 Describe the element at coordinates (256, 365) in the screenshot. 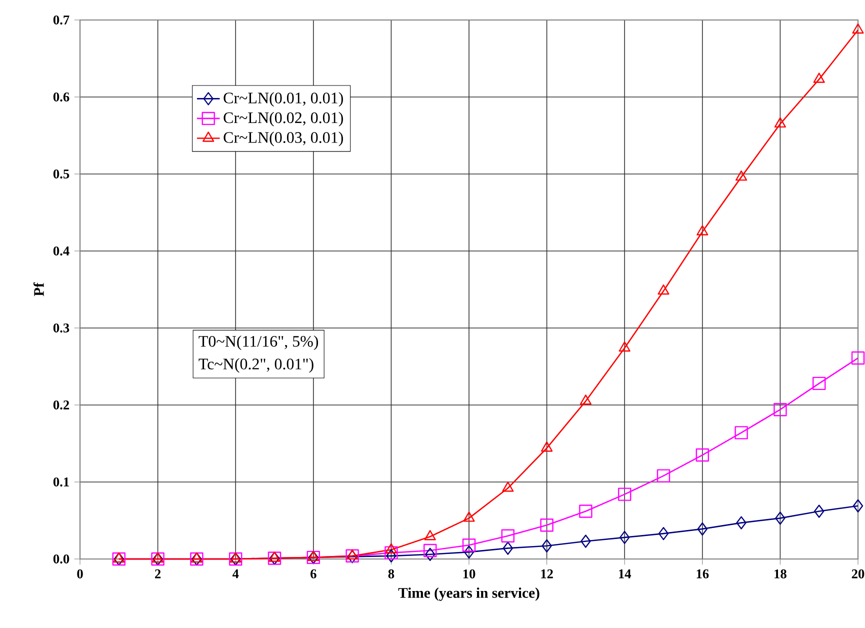

I see `annotation: Tc~N(0.2", 0.01")` at that location.